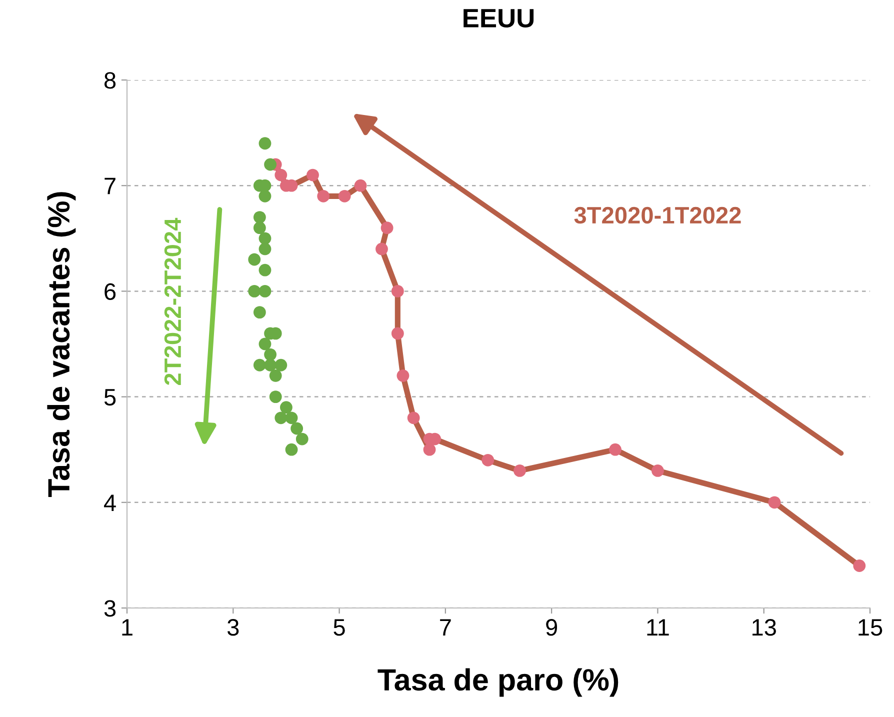  Describe the element at coordinates (233, 627) in the screenshot. I see `x-tick-label: 3` at that location.